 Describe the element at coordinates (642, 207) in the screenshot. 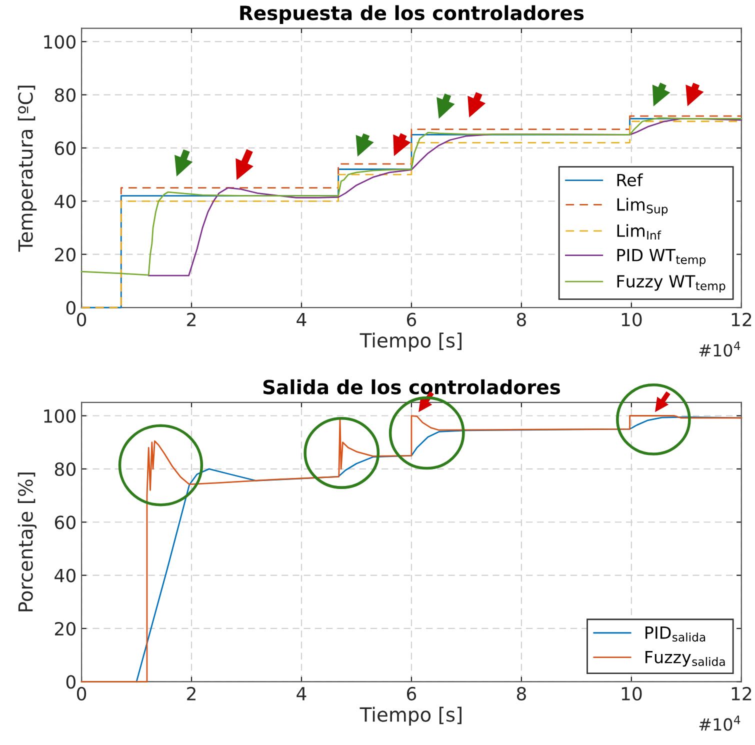

I see `legend-label: Lim$_{Sup}$` at that location.